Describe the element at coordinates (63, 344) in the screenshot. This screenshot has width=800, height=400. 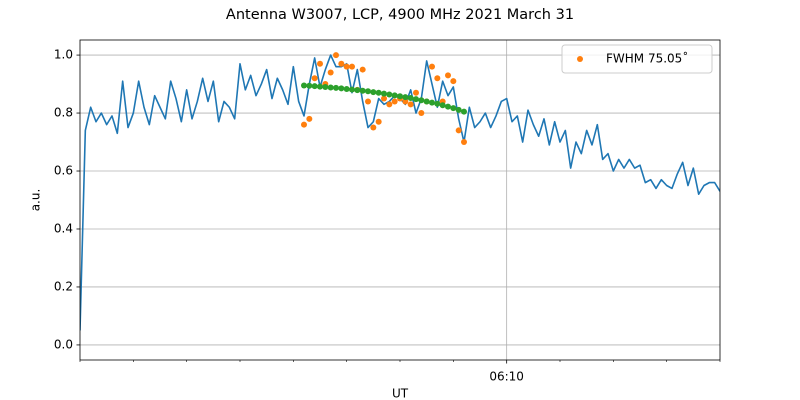
I see `y-tick-label: 0.0` at that location.